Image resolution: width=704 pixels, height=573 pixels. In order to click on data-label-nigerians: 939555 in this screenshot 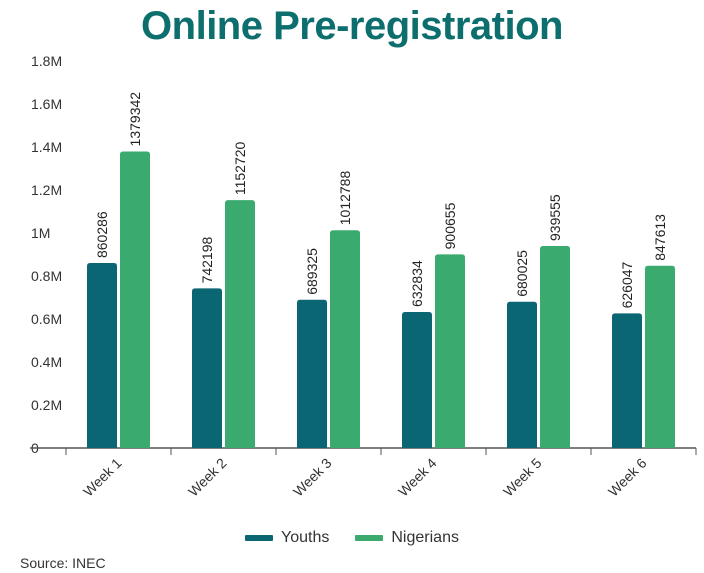, I will do `click(555, 217)`.